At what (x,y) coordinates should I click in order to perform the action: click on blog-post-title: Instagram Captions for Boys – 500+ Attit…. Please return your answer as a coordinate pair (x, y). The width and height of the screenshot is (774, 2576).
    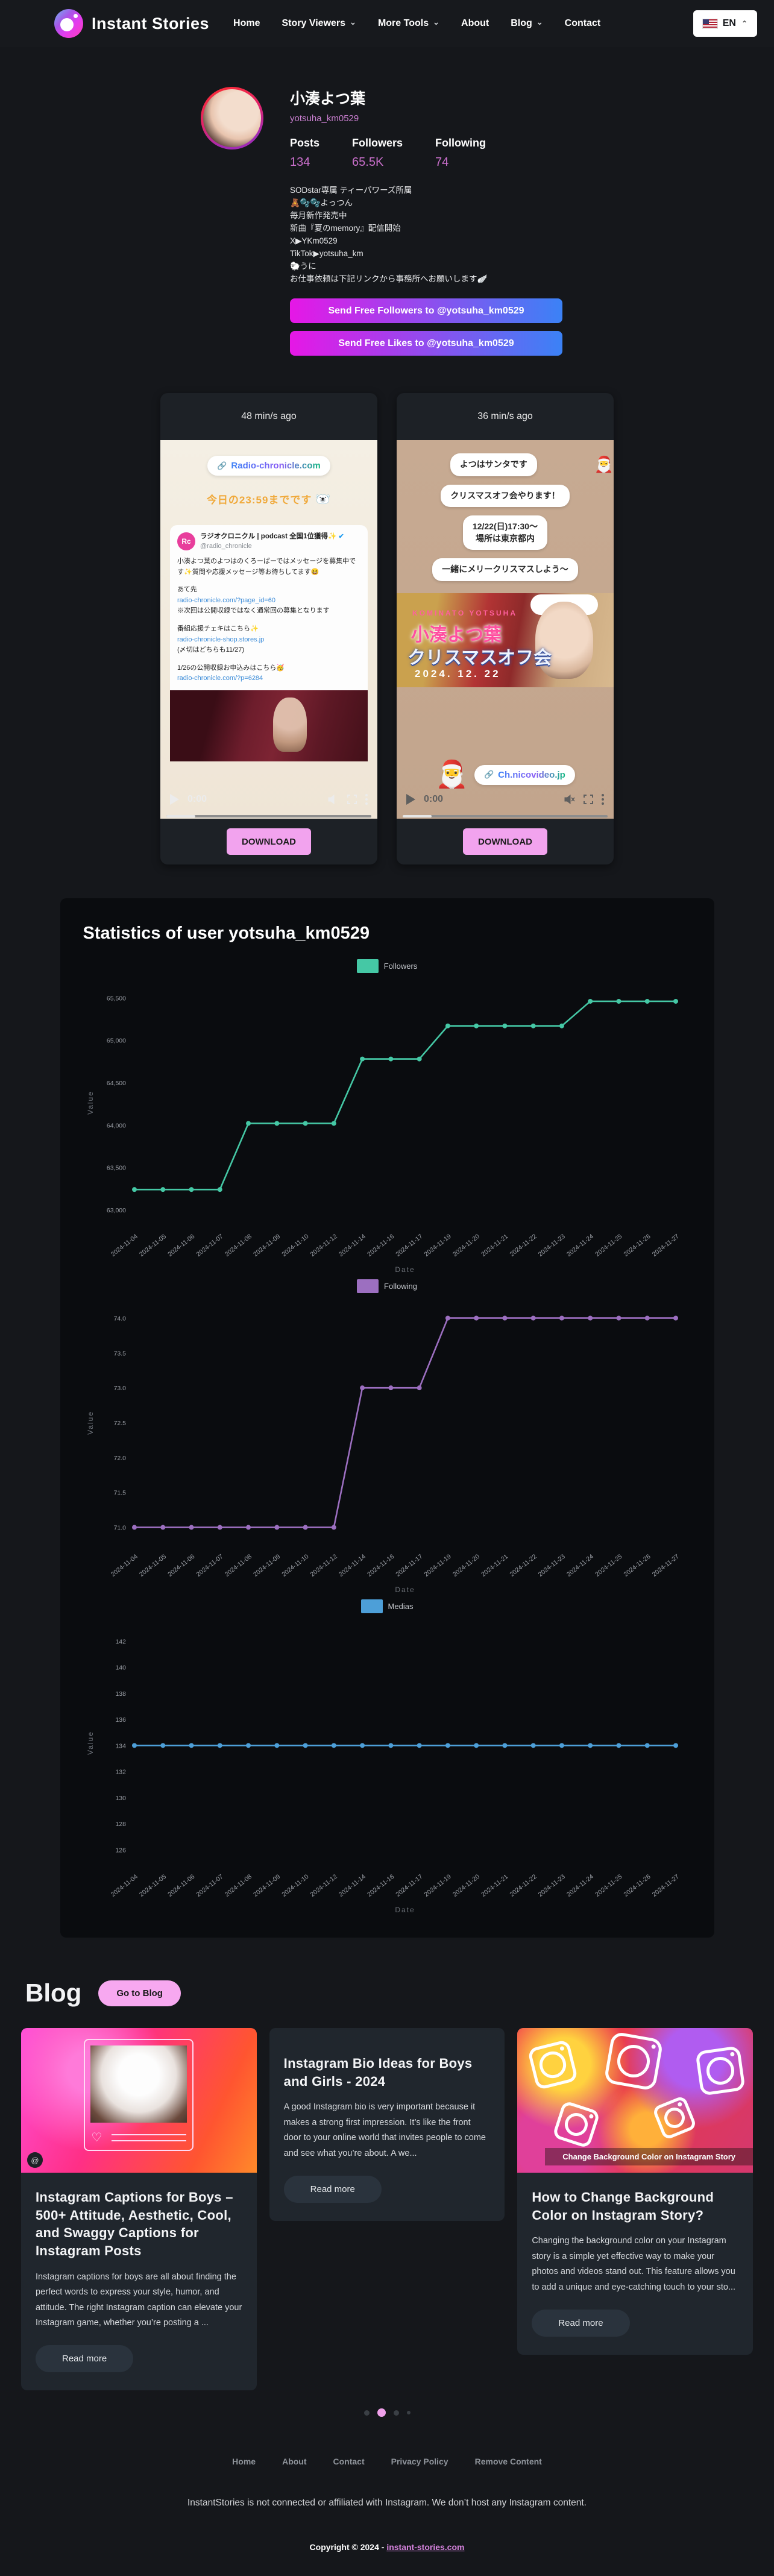
    Looking at the image, I should click on (134, 2224).